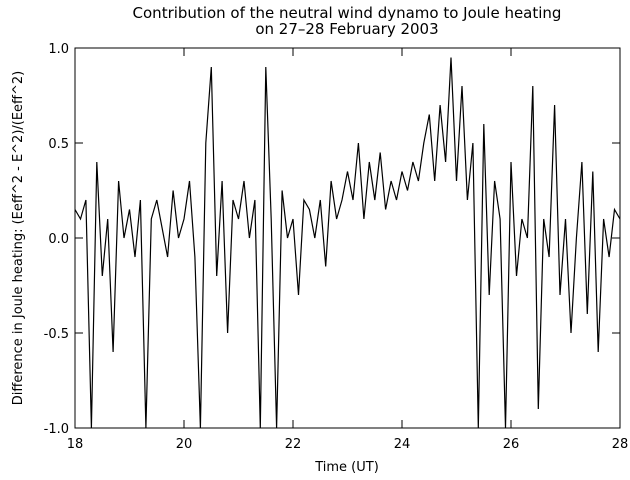 Image resolution: width=630 pixels, height=480 pixels. Describe the element at coordinates (293, 444) in the screenshot. I see `x-tick-label: 22` at that location.